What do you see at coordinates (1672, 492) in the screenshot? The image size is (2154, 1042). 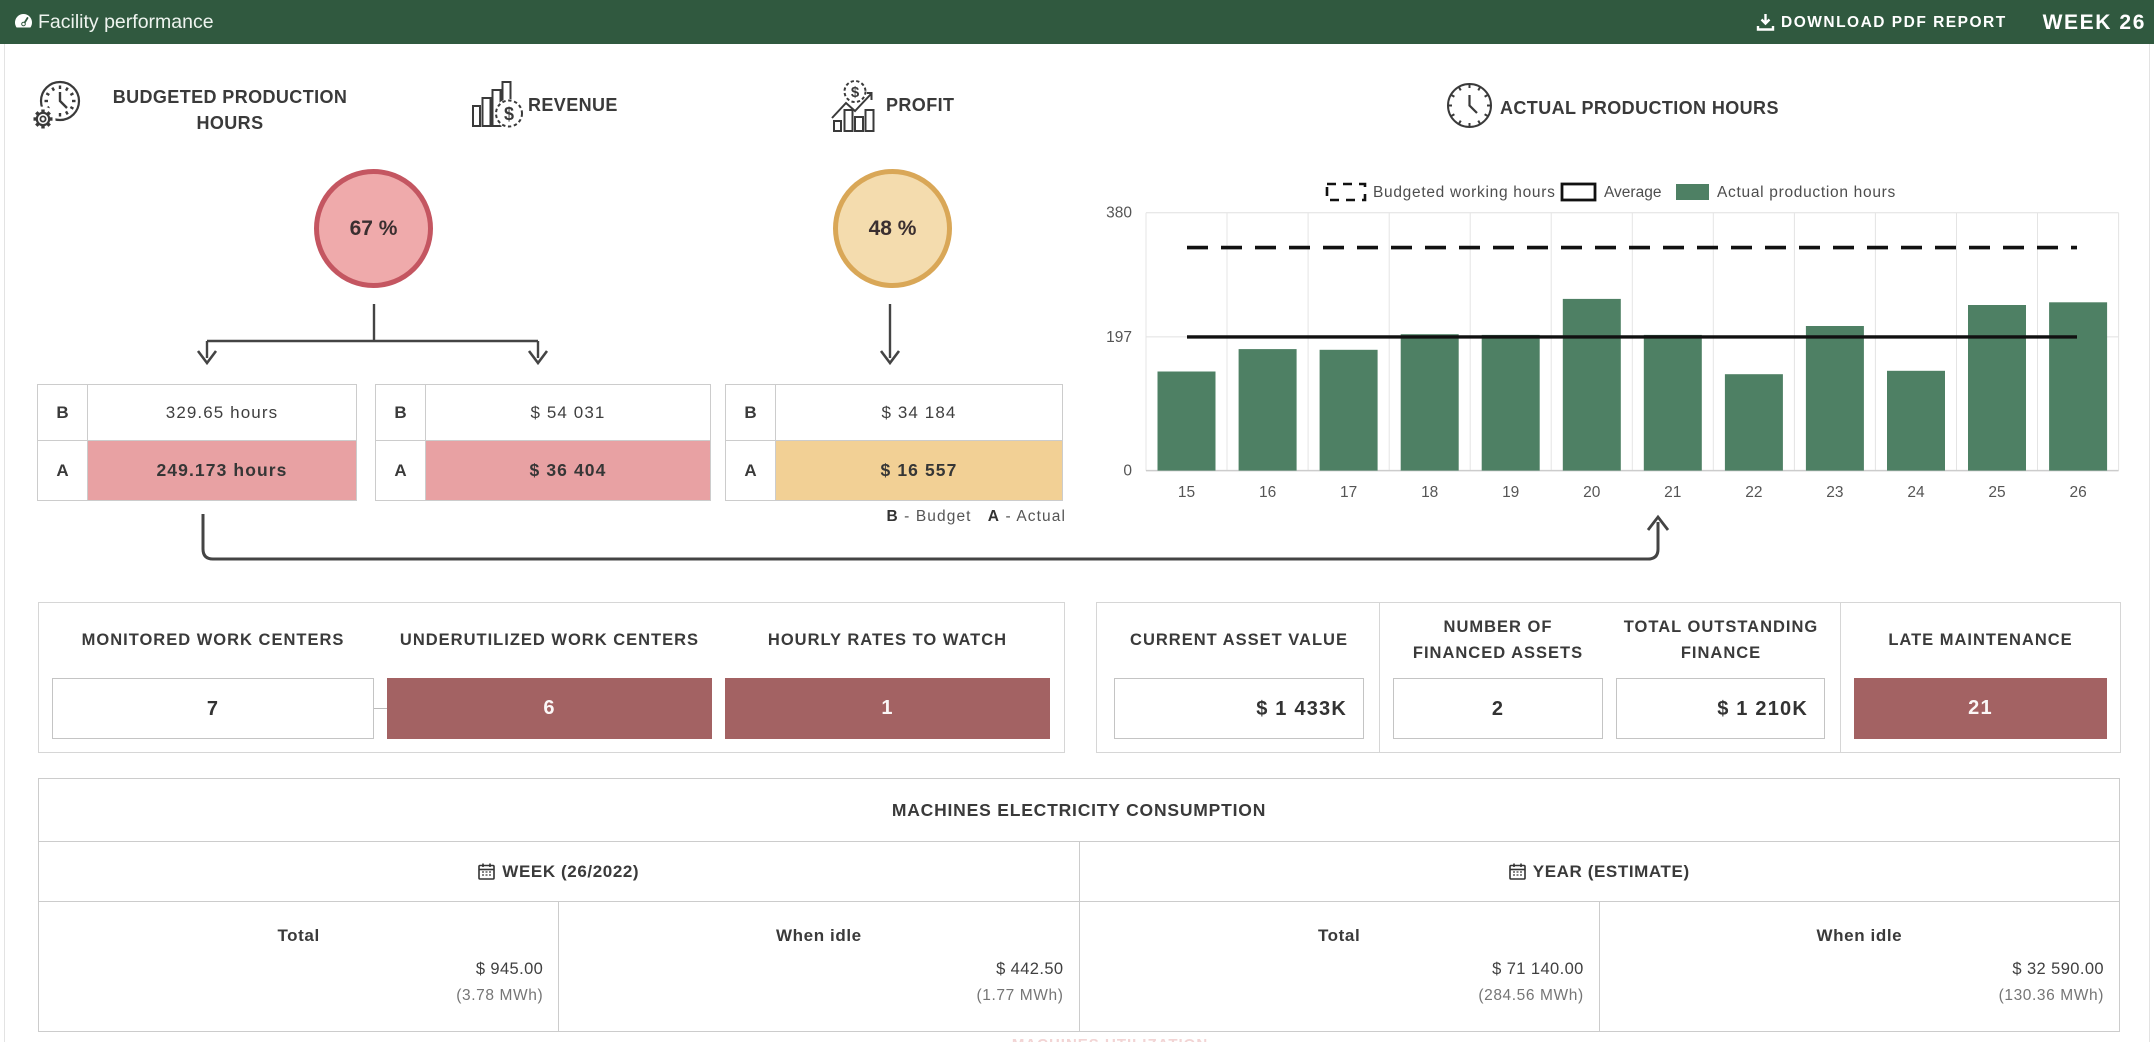 I see `svg-text: 21` at bounding box center [1672, 492].